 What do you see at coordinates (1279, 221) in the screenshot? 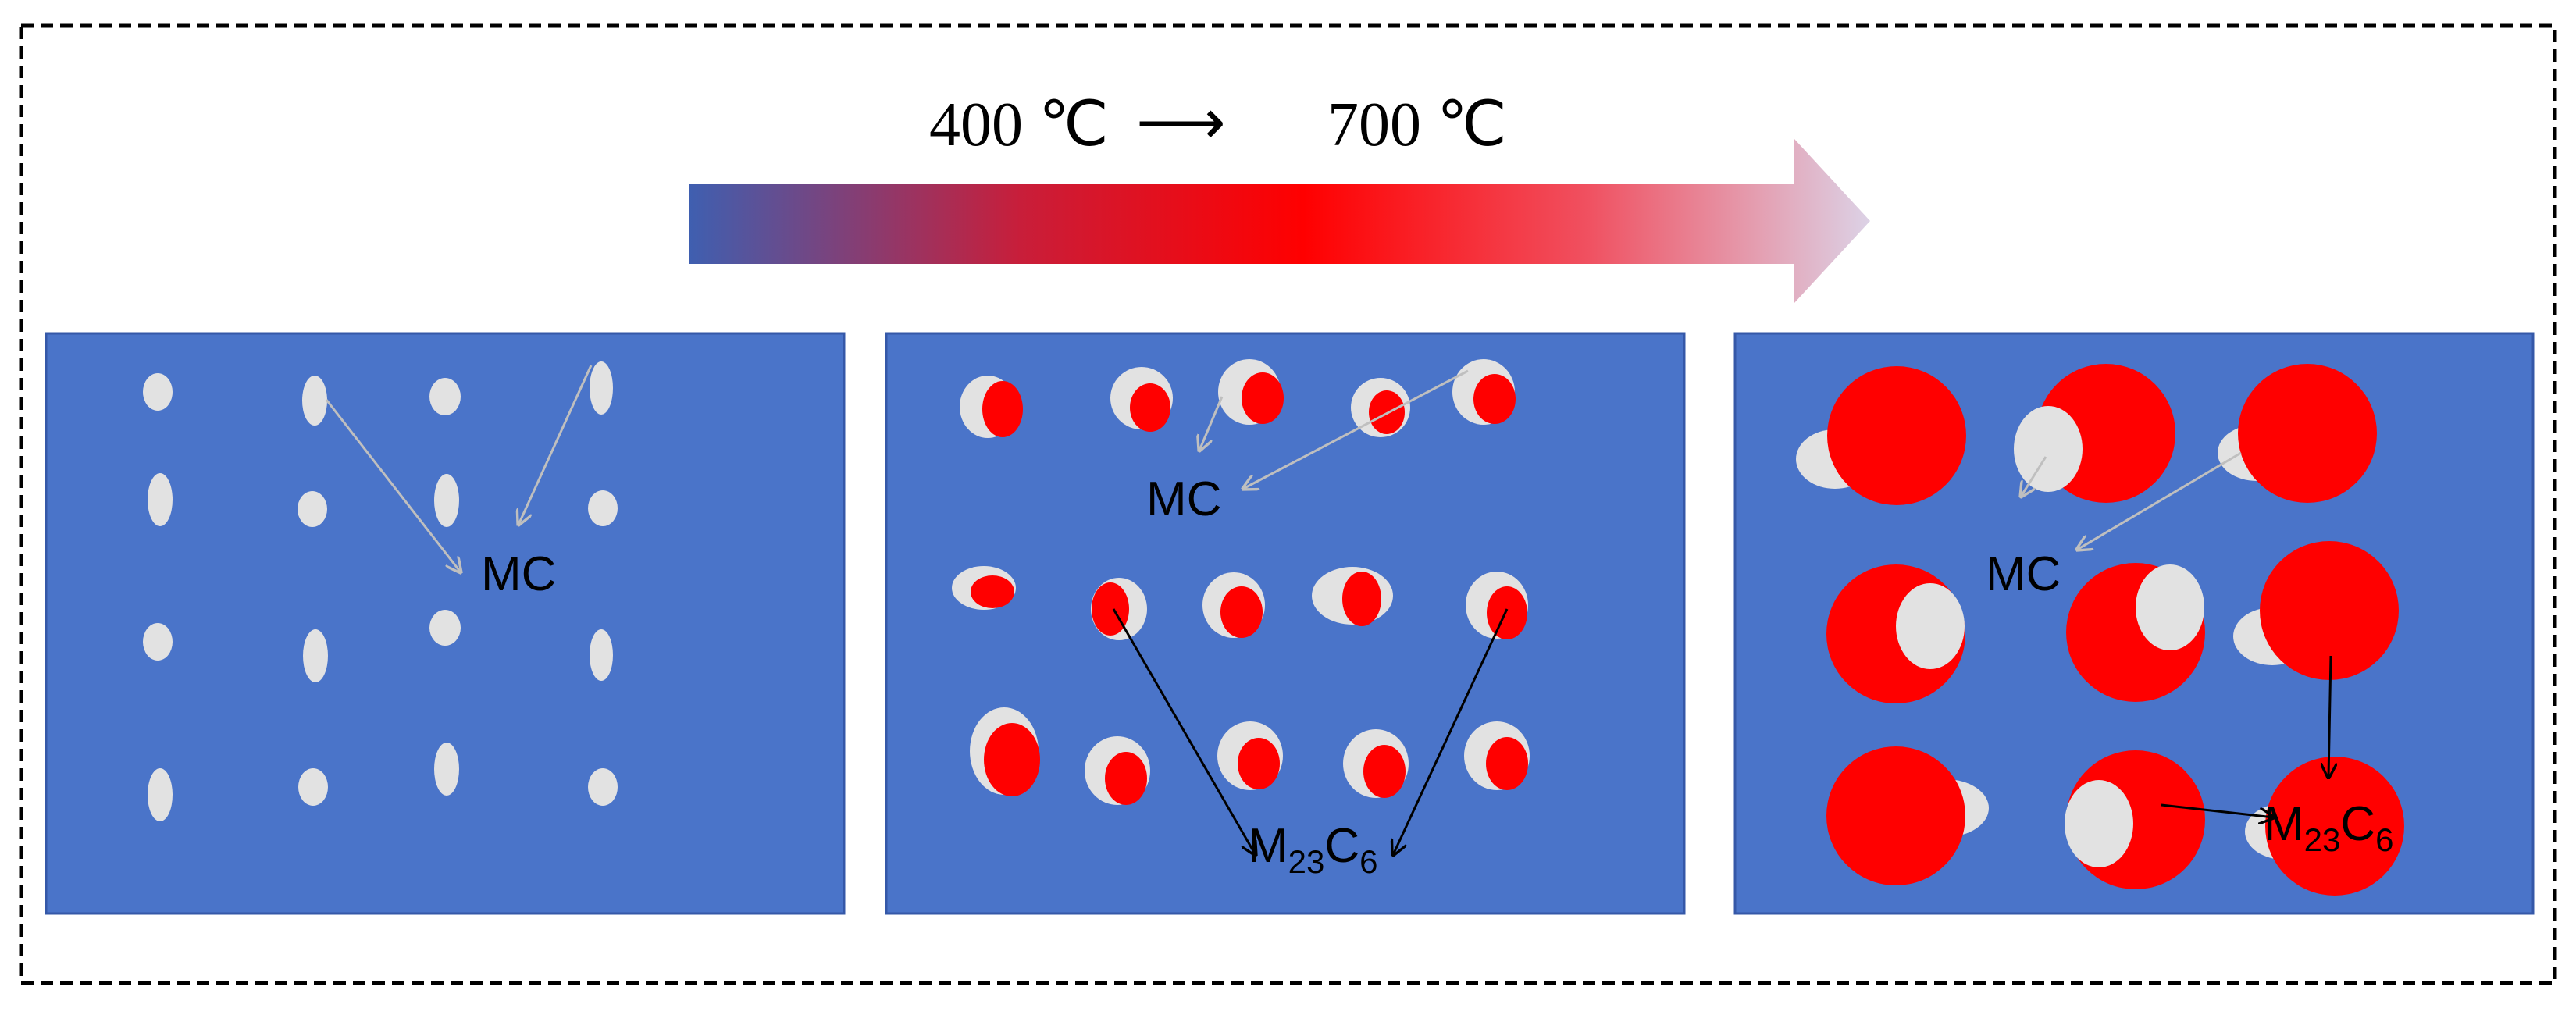
I see `gradient-arrow-icon` at bounding box center [1279, 221].